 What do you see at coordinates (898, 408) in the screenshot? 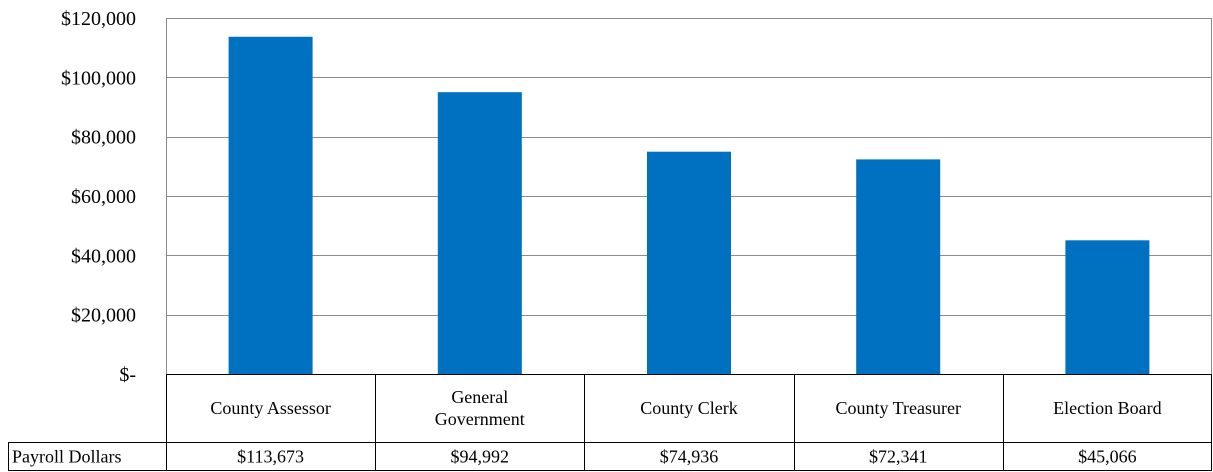
I see `x-category-label: County Treasurer` at bounding box center [898, 408].